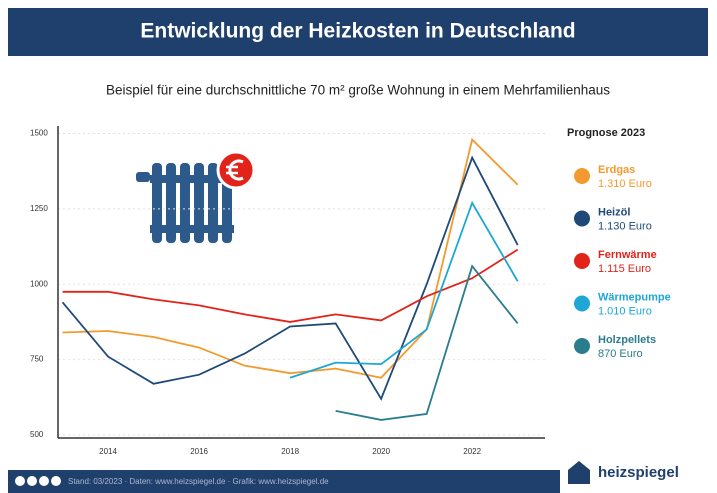  What do you see at coordinates (196, 196) in the screenshot?
I see `radiator-icon` at bounding box center [196, 196].